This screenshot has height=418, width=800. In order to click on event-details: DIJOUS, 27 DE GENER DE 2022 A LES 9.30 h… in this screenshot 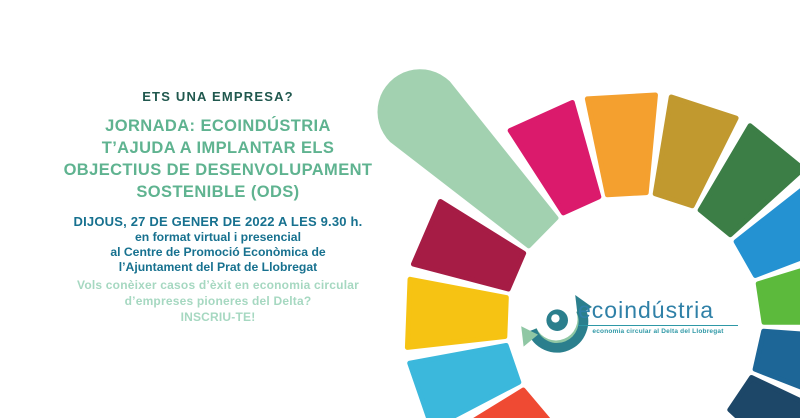, I will do `click(218, 244)`.